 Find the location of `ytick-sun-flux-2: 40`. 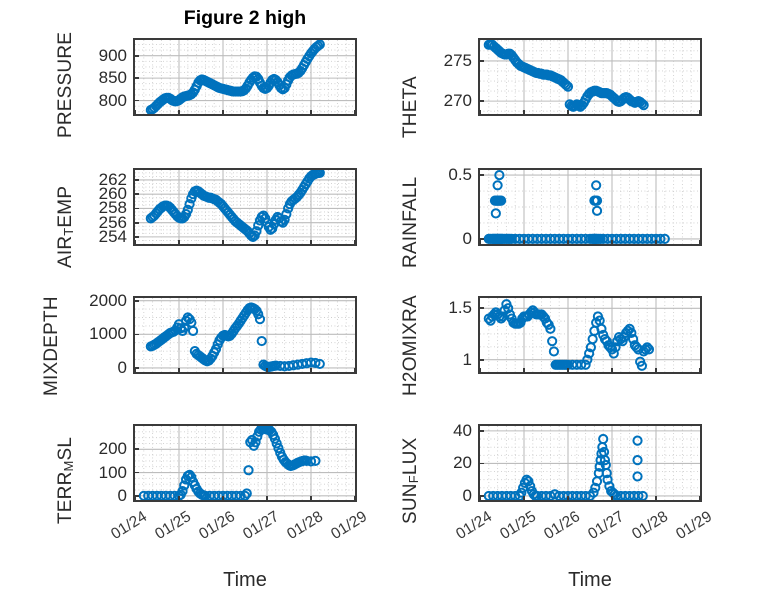

ytick-sun-flux-2: 40 is located at coordinates (462, 430).